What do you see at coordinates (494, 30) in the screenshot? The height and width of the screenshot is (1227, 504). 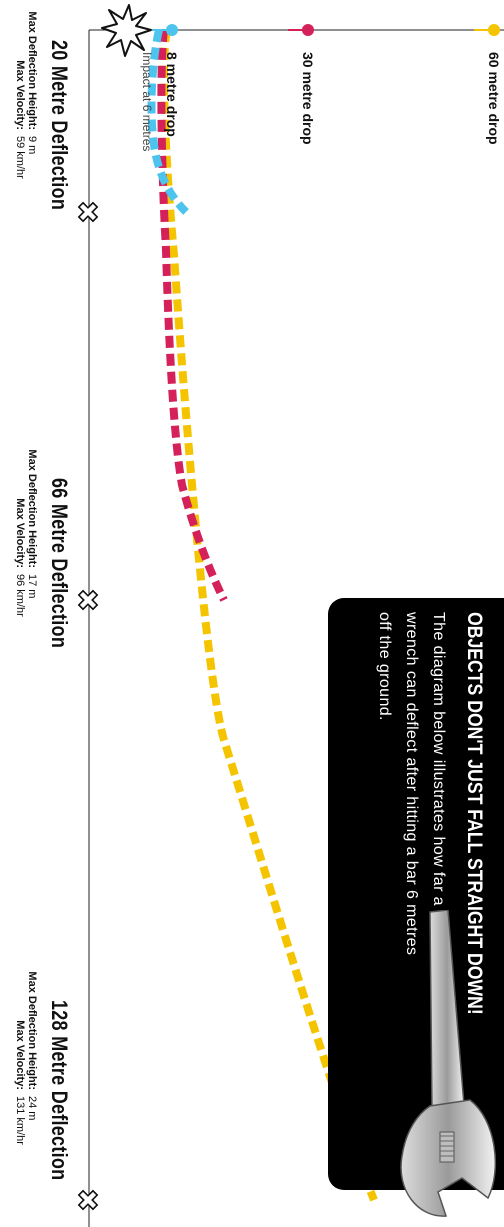 I see `drop-marker-60m` at bounding box center [494, 30].